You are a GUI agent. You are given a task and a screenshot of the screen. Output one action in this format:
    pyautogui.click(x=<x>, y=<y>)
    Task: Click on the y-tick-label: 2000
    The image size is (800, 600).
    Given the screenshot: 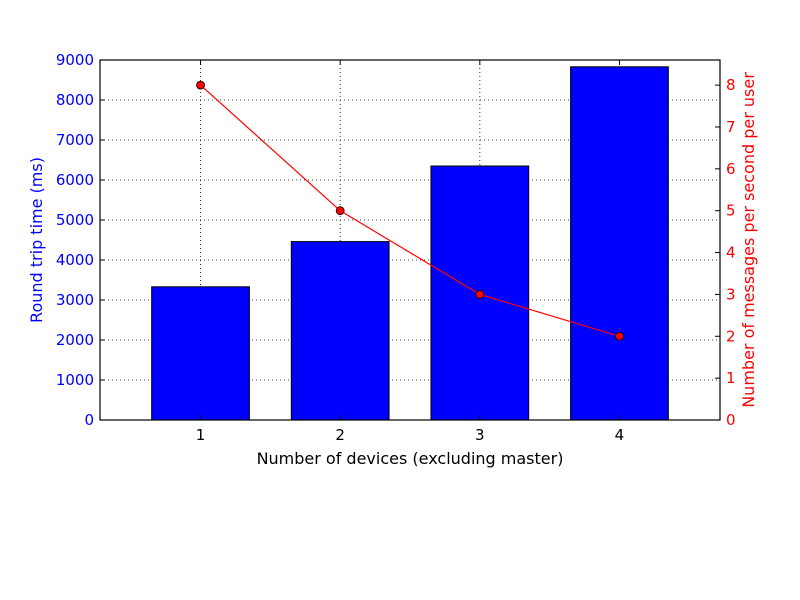 What is the action you would take?
    pyautogui.click(x=75, y=340)
    